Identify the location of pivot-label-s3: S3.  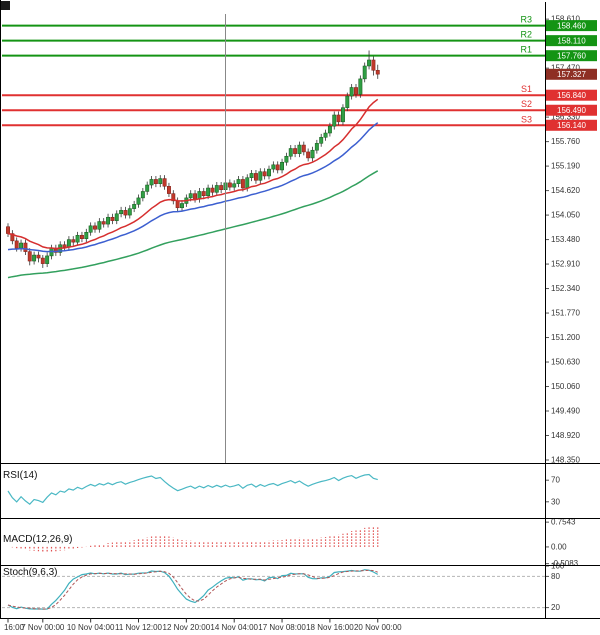
(526, 119).